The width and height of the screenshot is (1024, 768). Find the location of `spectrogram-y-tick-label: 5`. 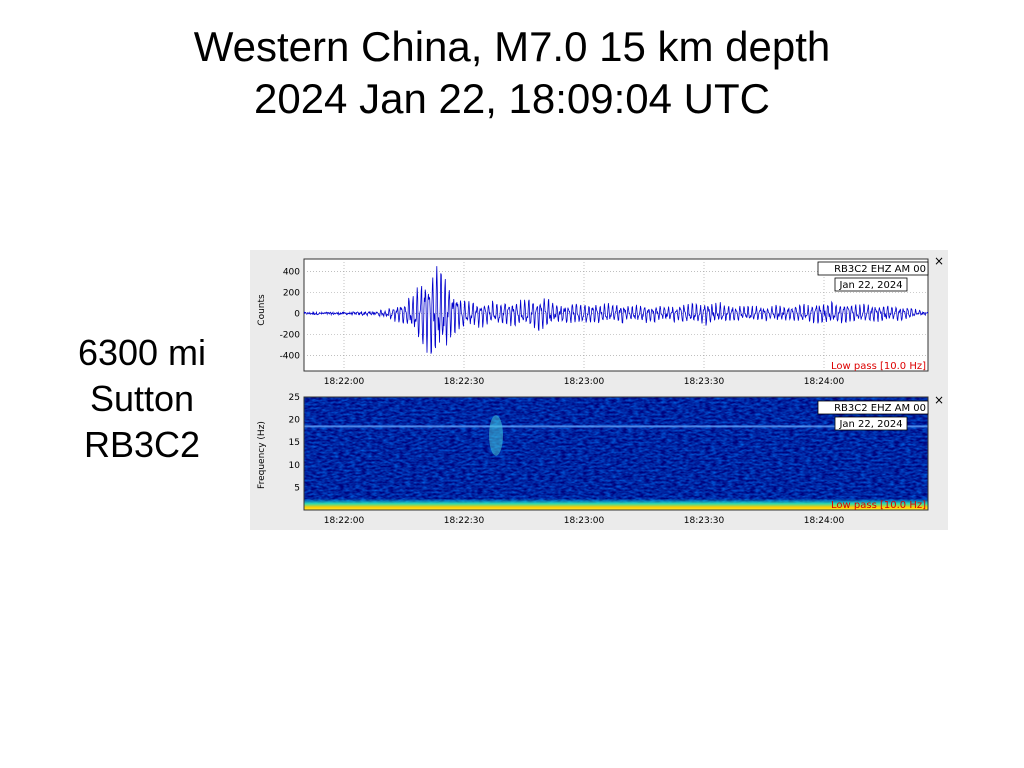

spectrogram-y-tick-label: 5 is located at coordinates (297, 488).